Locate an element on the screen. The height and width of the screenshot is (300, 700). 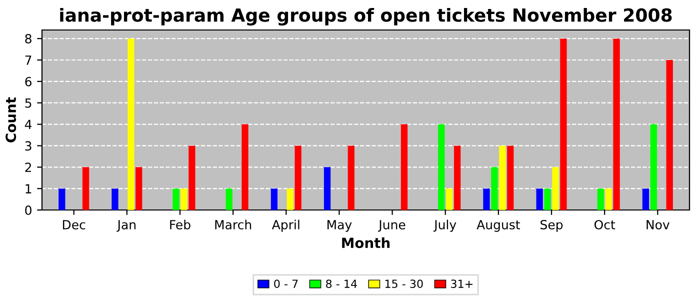
legend-label: 31+ is located at coordinates (461, 284).